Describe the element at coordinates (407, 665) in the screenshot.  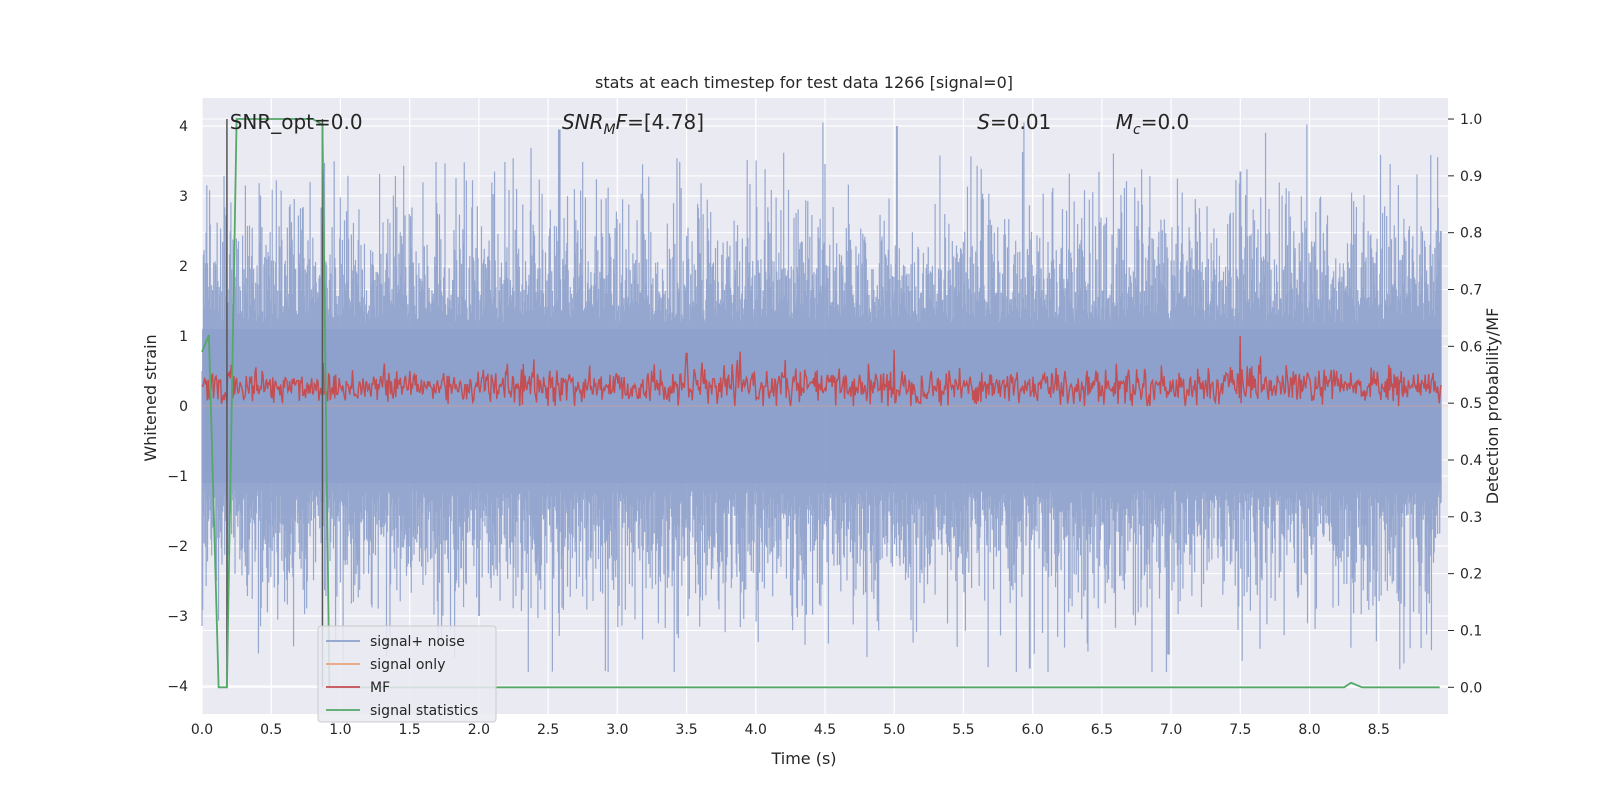
I see `legend-label-signal-only: signal only` at that location.